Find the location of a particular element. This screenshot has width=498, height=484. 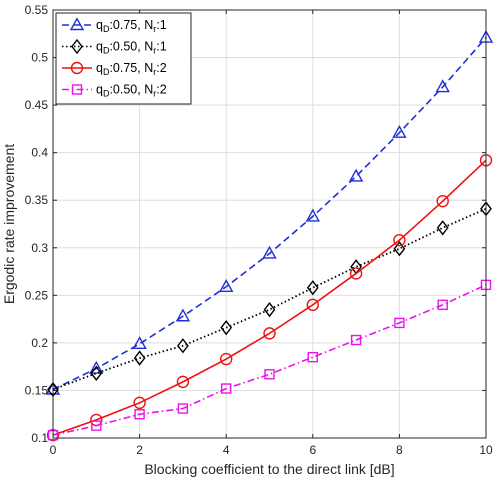

legend-entry: qD:0.75, Nr:2 is located at coordinates (131, 69).